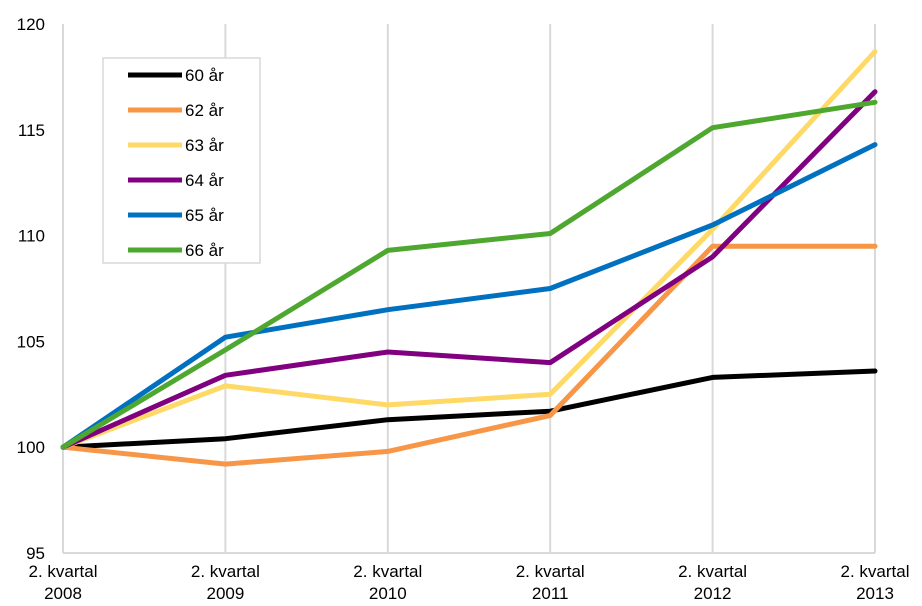 This screenshot has width=922, height=606. I want to click on x-tick-label: 2. kvartal 2008, so click(63, 582).